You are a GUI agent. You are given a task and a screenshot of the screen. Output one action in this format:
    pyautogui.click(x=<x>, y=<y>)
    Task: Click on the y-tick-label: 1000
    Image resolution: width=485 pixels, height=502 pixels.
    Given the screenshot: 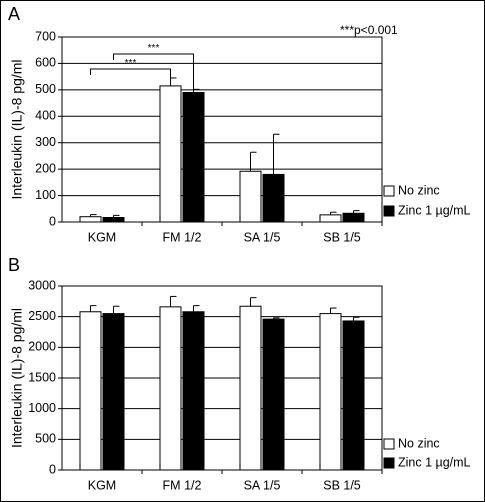 What is the action you would take?
    pyautogui.click(x=42, y=408)
    